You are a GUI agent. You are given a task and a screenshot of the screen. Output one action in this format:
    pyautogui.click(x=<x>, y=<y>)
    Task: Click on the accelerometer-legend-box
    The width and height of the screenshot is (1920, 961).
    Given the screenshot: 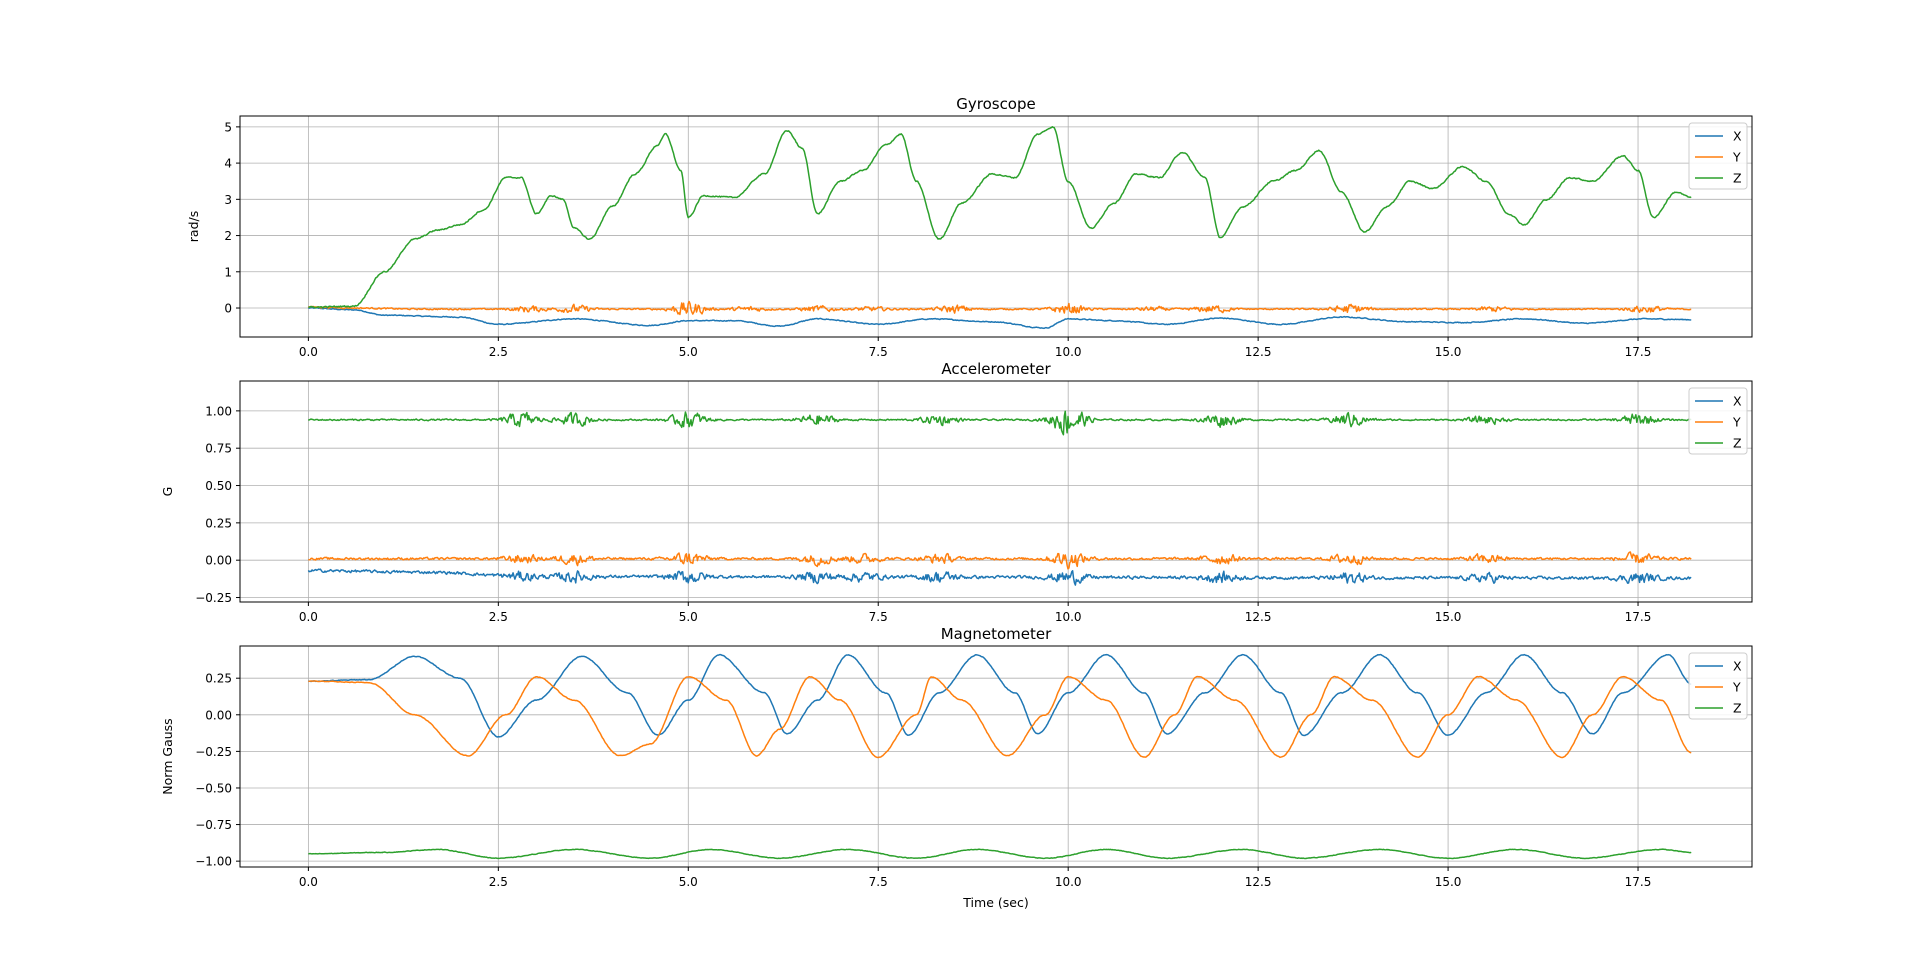 What is the action you would take?
    pyautogui.click(x=1718, y=421)
    